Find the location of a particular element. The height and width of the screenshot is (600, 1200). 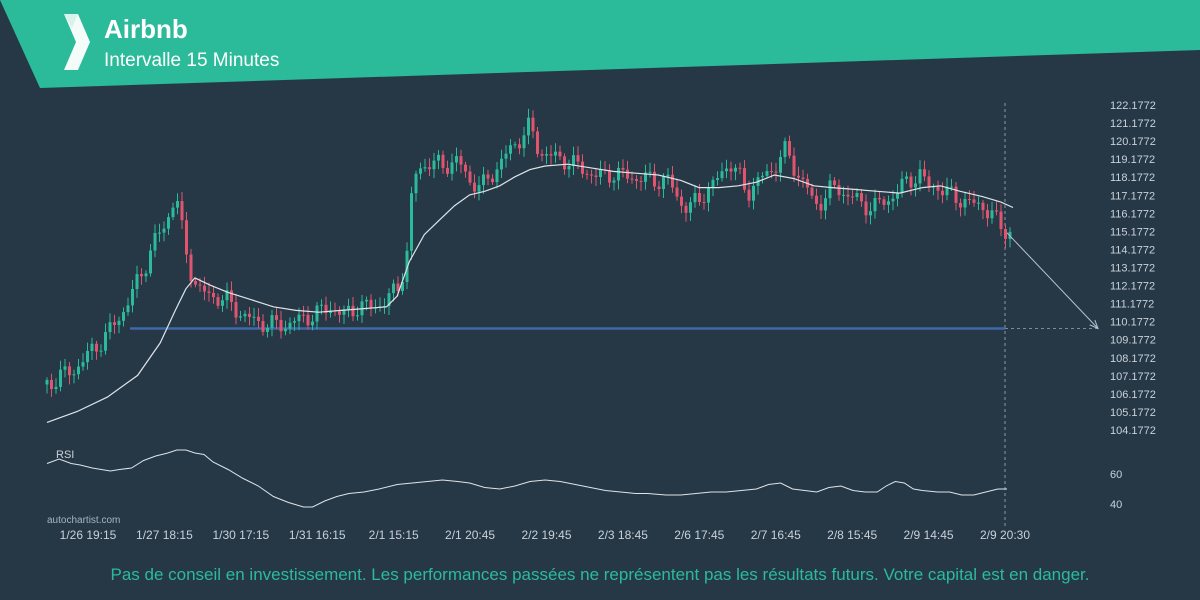

time-tick-label: 1/26 19:15 is located at coordinates (88, 535).